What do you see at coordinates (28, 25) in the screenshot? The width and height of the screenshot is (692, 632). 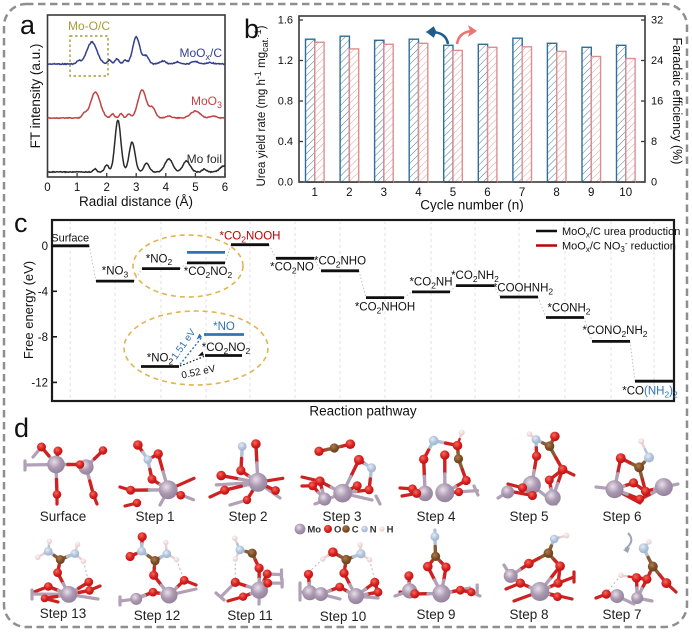 I see `svg-text: a` at bounding box center [28, 25].